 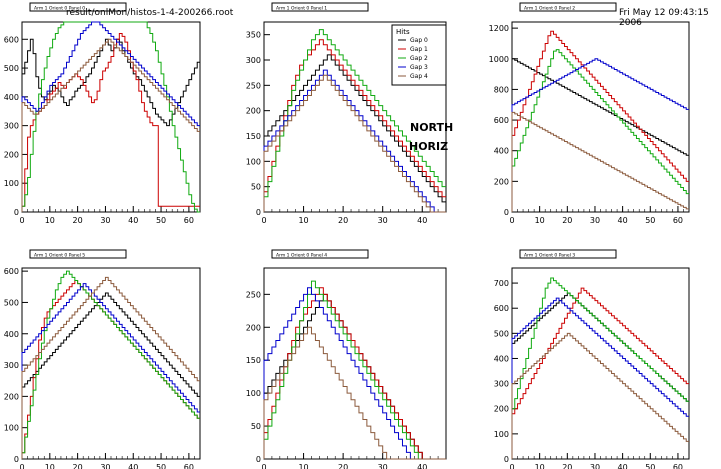 I want to click on panel-5-ytick-label-3: 300, so click(x=501, y=384).